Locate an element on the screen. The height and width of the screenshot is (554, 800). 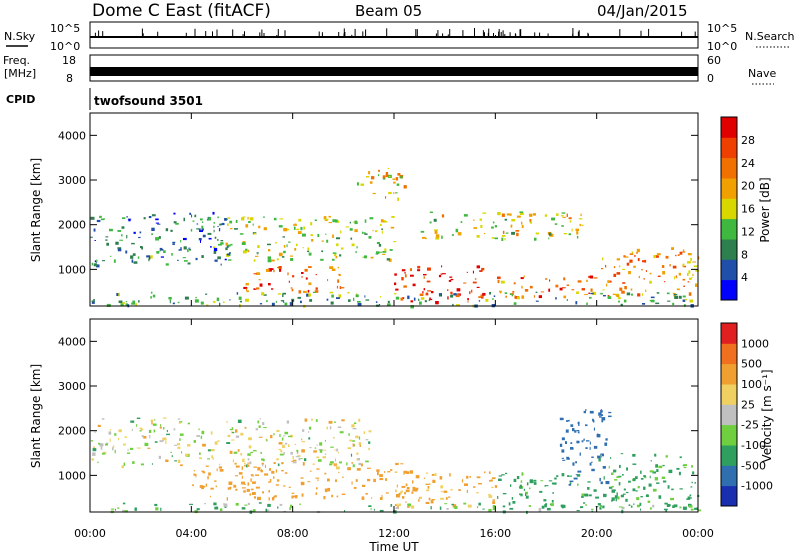
colorbar-tick-label: 4 is located at coordinates (744, 277).